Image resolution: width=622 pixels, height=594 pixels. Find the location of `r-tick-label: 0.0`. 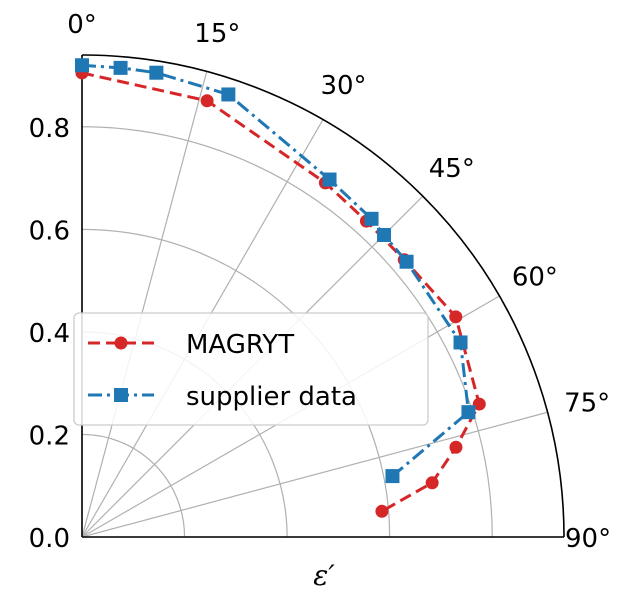

r-tick-label: 0.0 is located at coordinates (49, 539).